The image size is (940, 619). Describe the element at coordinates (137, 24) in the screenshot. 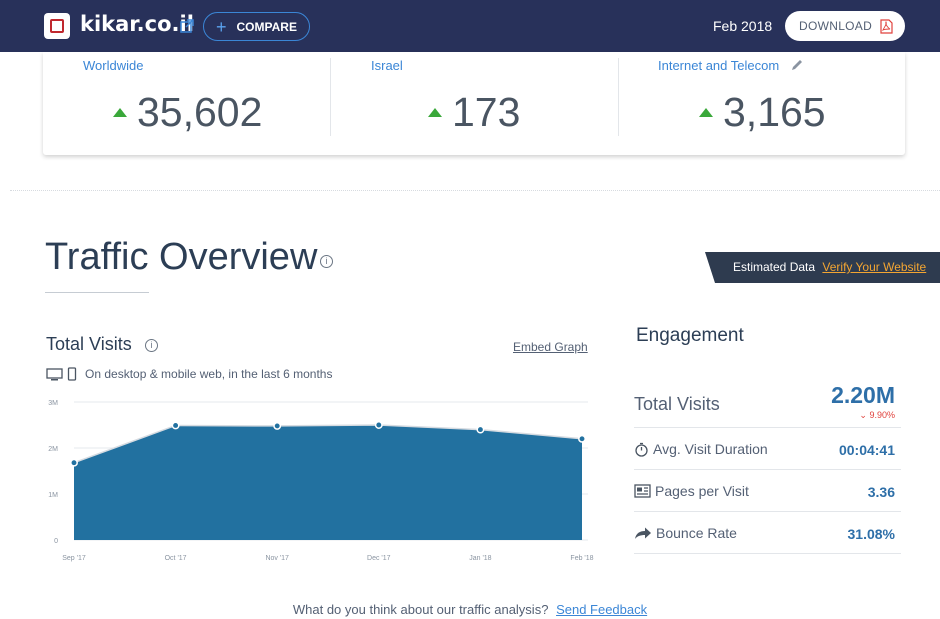

I see `site-name: kikar.co.il` at that location.